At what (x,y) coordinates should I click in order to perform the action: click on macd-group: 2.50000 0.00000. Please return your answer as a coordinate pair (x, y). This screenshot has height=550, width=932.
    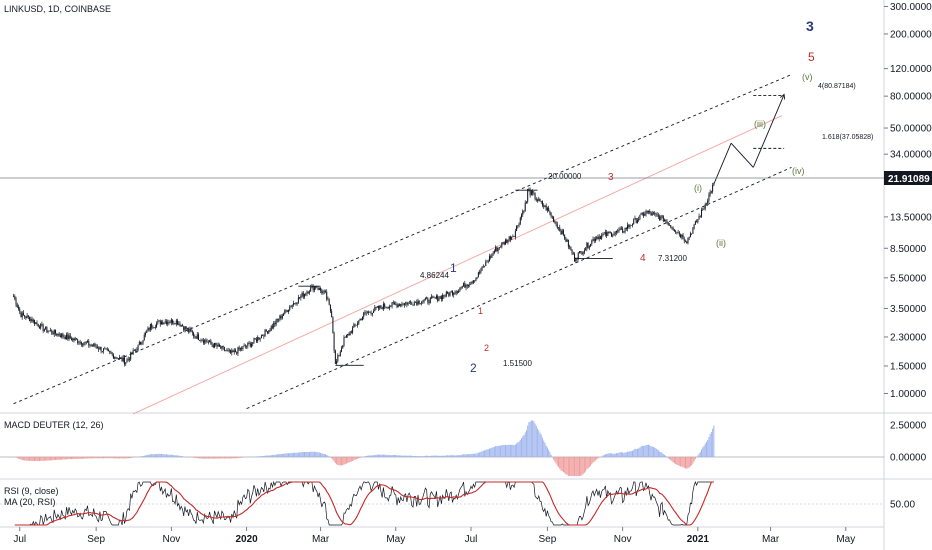
    Looking at the image, I should click on (463, 448).